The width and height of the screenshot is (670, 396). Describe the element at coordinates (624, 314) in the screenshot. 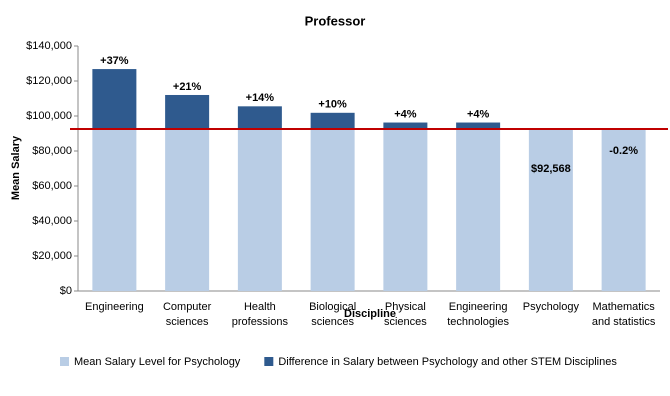

I see `x-tick-label: Mathematics and statistics` at that location.